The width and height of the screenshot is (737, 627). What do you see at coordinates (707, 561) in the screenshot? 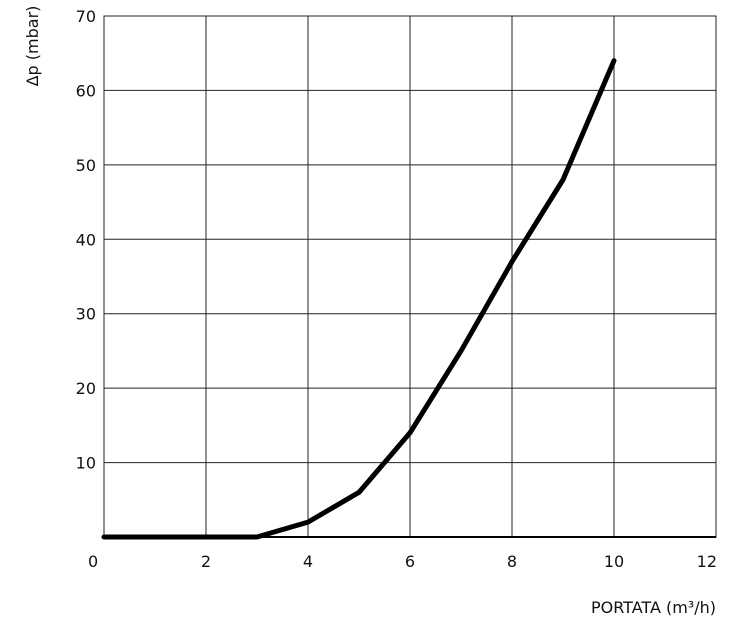
I see `x-tick-label-6: 12` at bounding box center [707, 561].